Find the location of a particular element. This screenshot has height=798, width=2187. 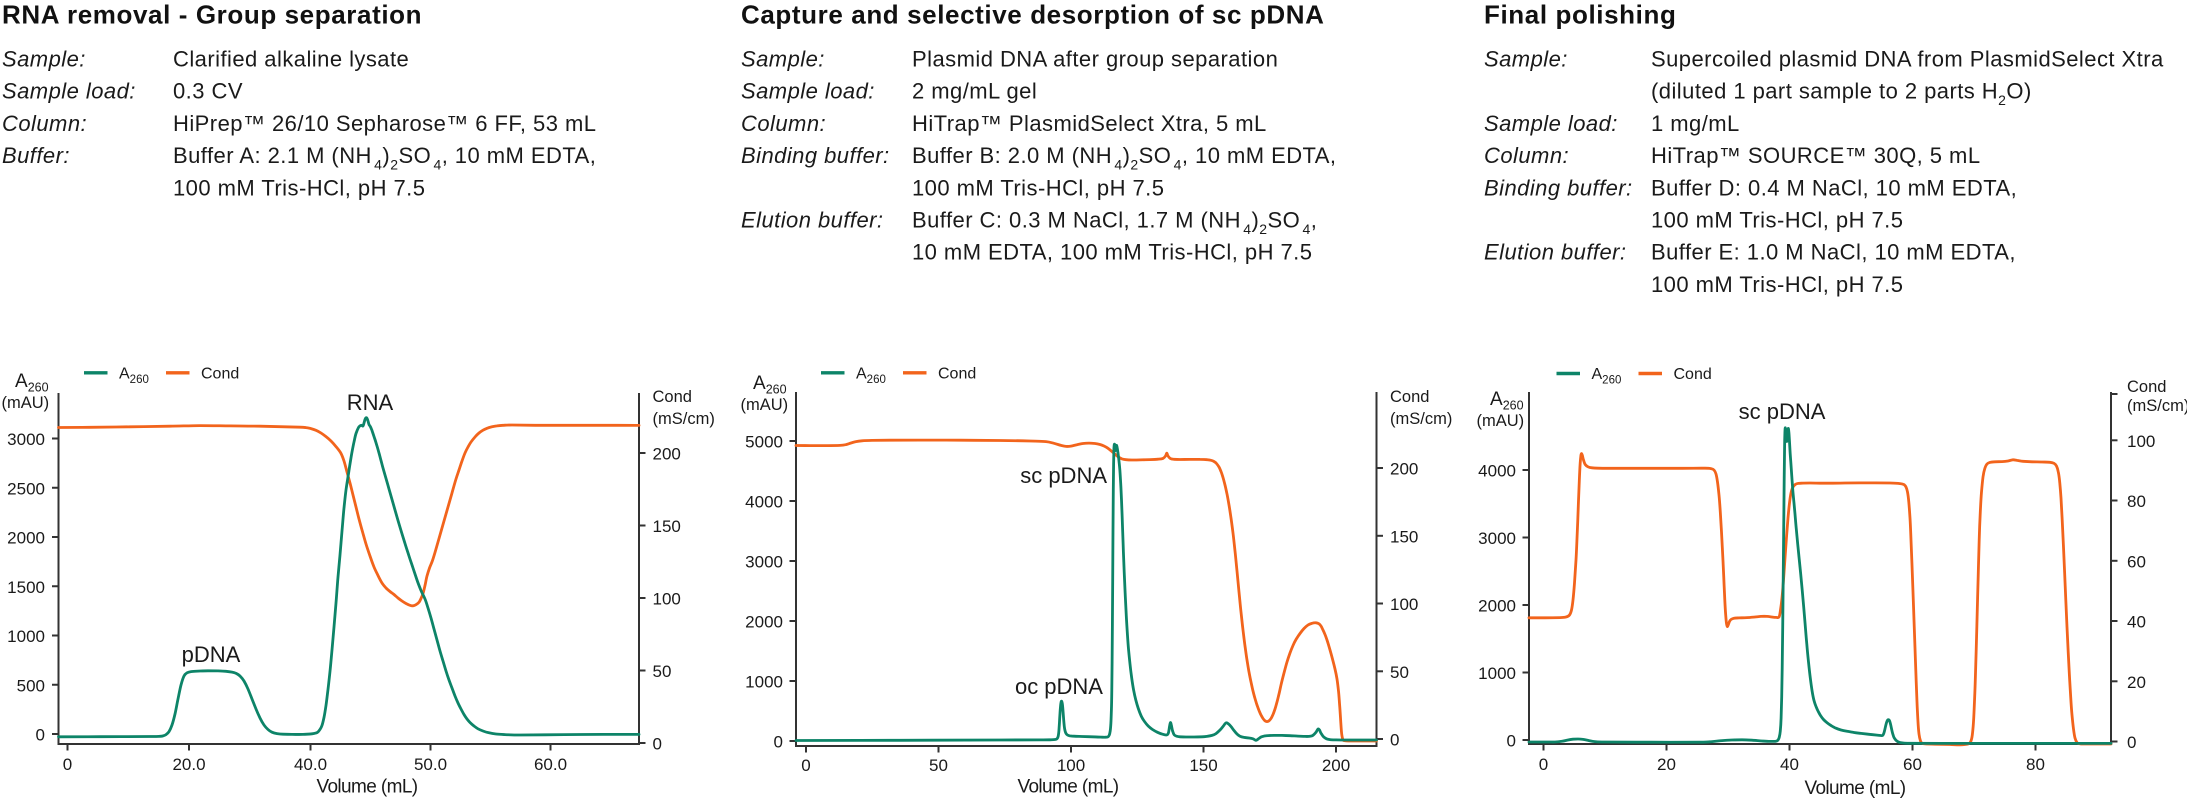

svg-text: 20.0 is located at coordinates (188, 764).